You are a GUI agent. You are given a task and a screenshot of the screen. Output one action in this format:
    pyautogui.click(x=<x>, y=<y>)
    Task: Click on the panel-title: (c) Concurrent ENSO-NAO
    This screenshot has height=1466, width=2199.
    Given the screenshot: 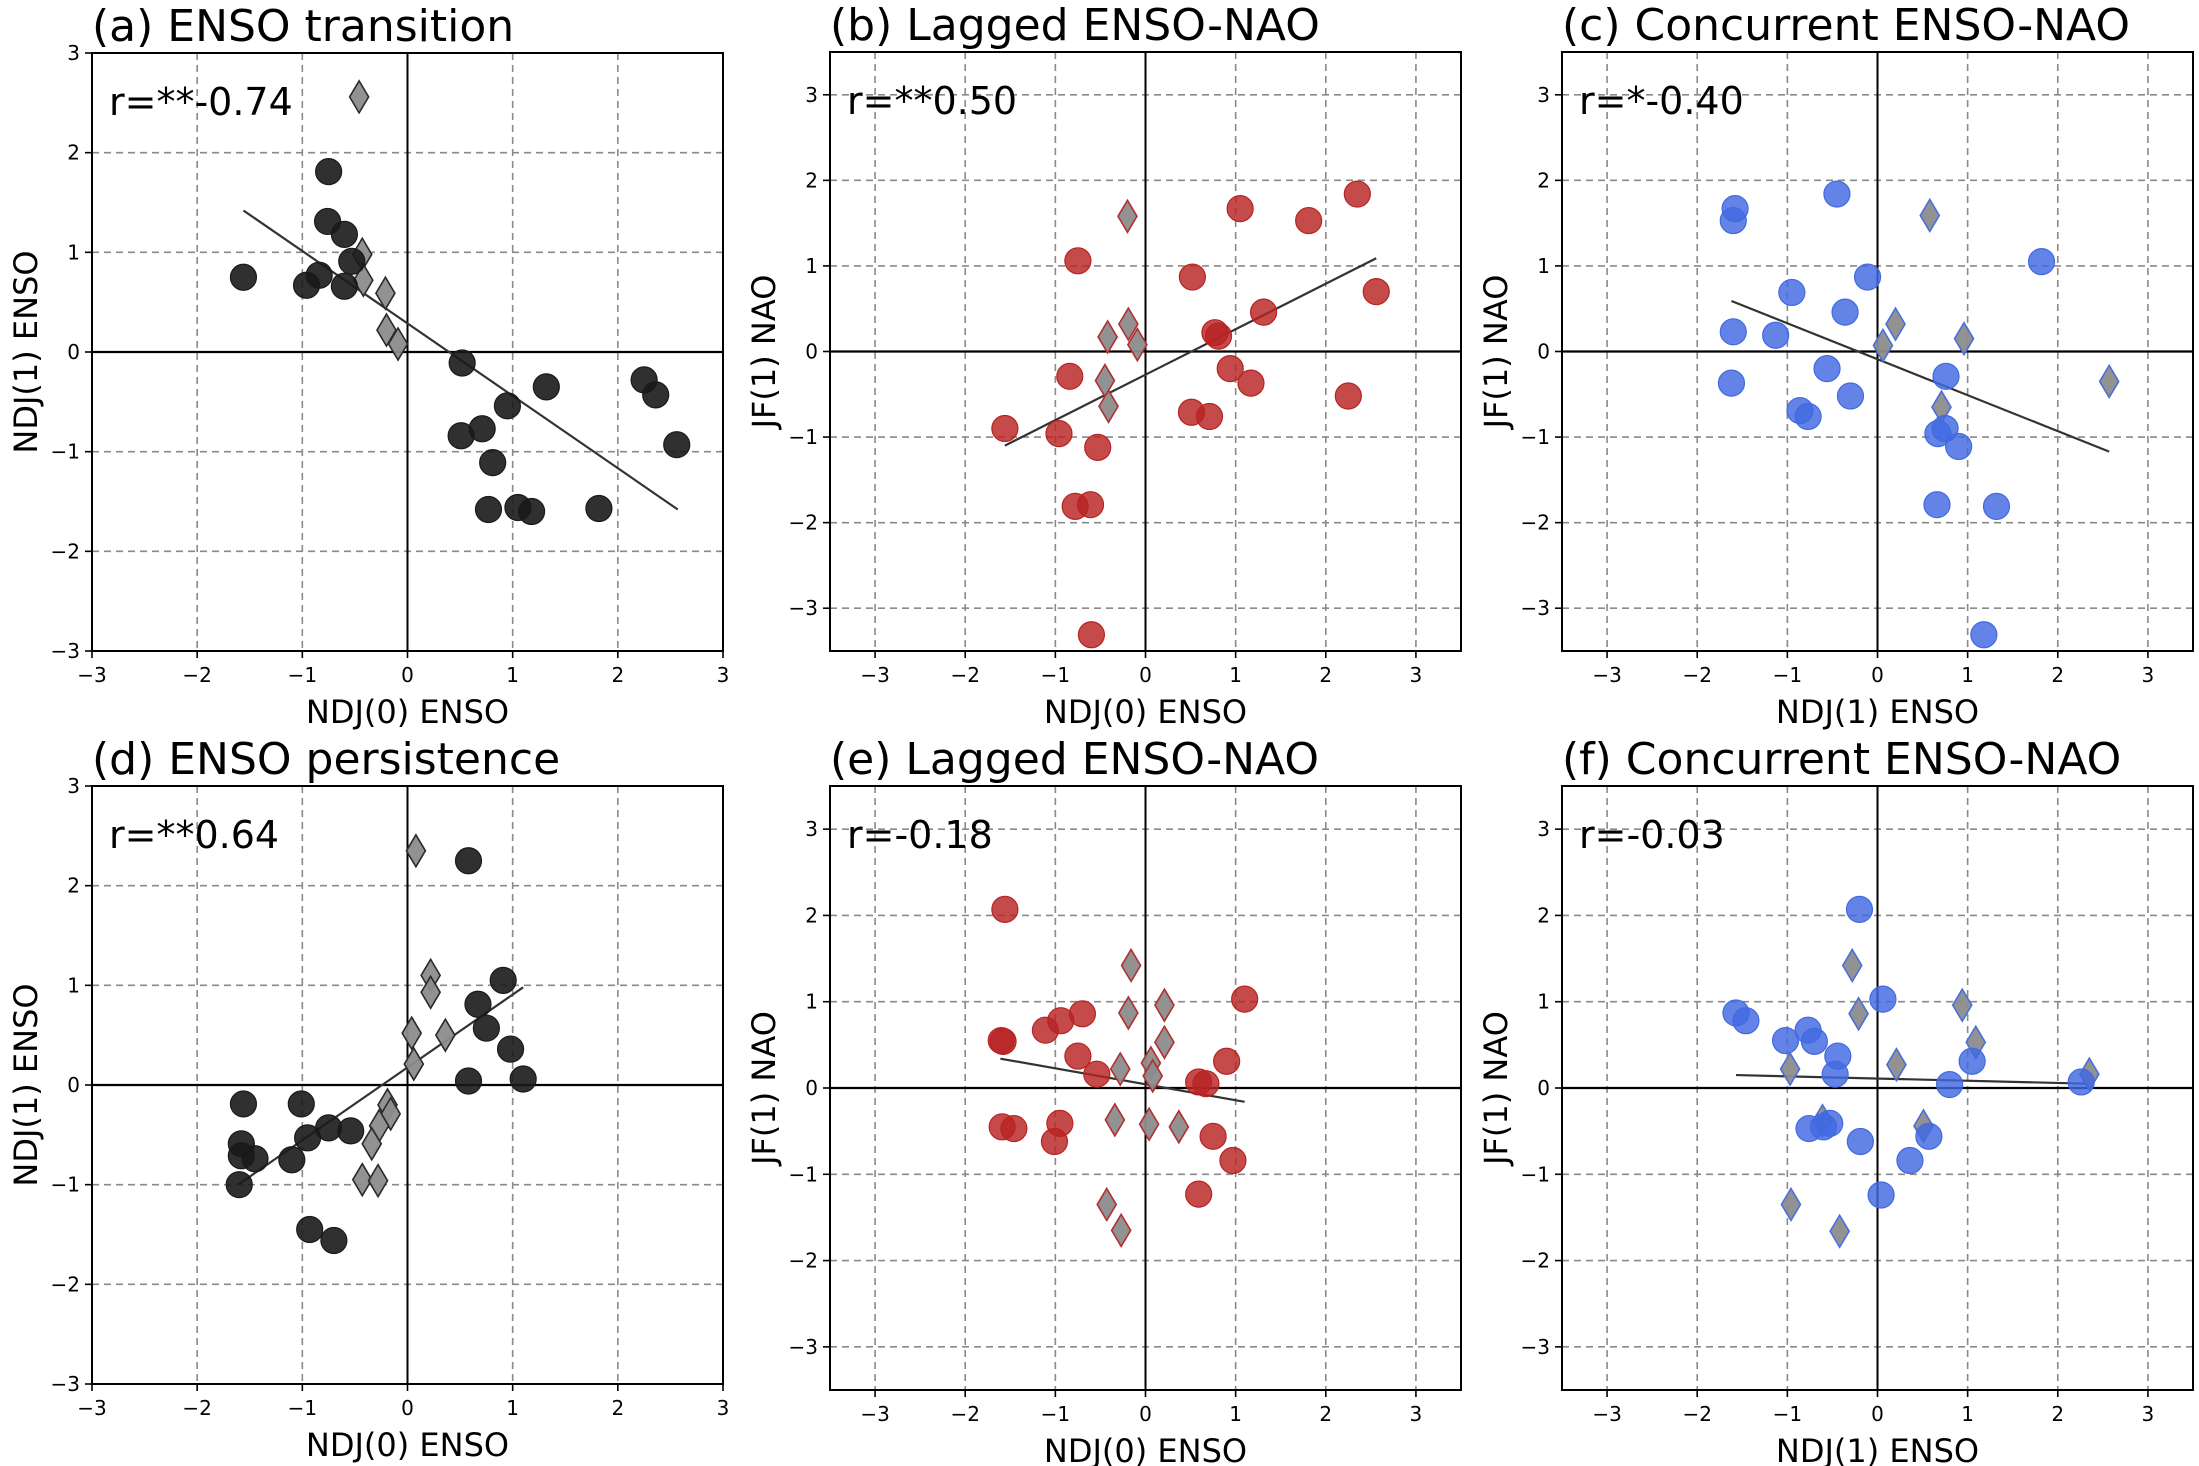 What is the action you would take?
    pyautogui.click(x=1846, y=25)
    